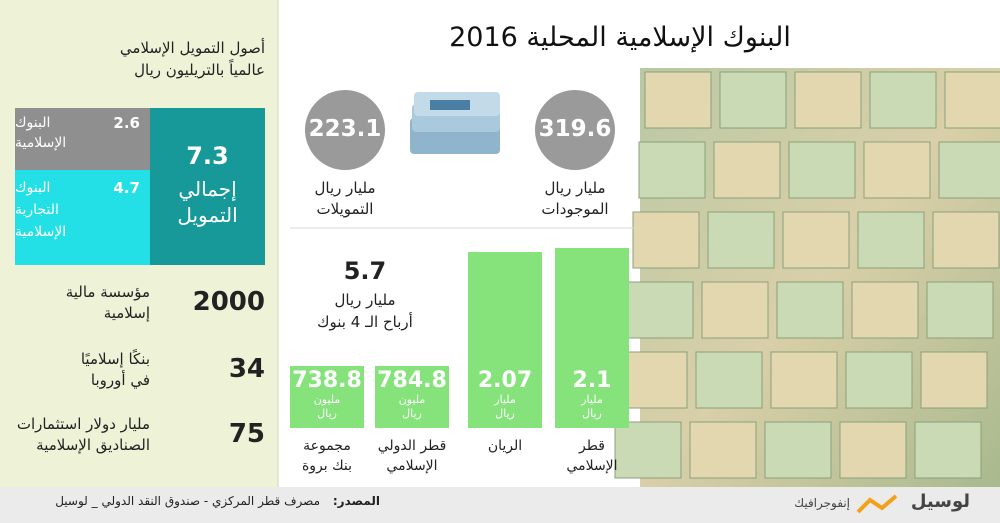  Describe the element at coordinates (620, 37) in the screenshot. I see `title: البنوك الإسلامية المحلية 2016` at that location.